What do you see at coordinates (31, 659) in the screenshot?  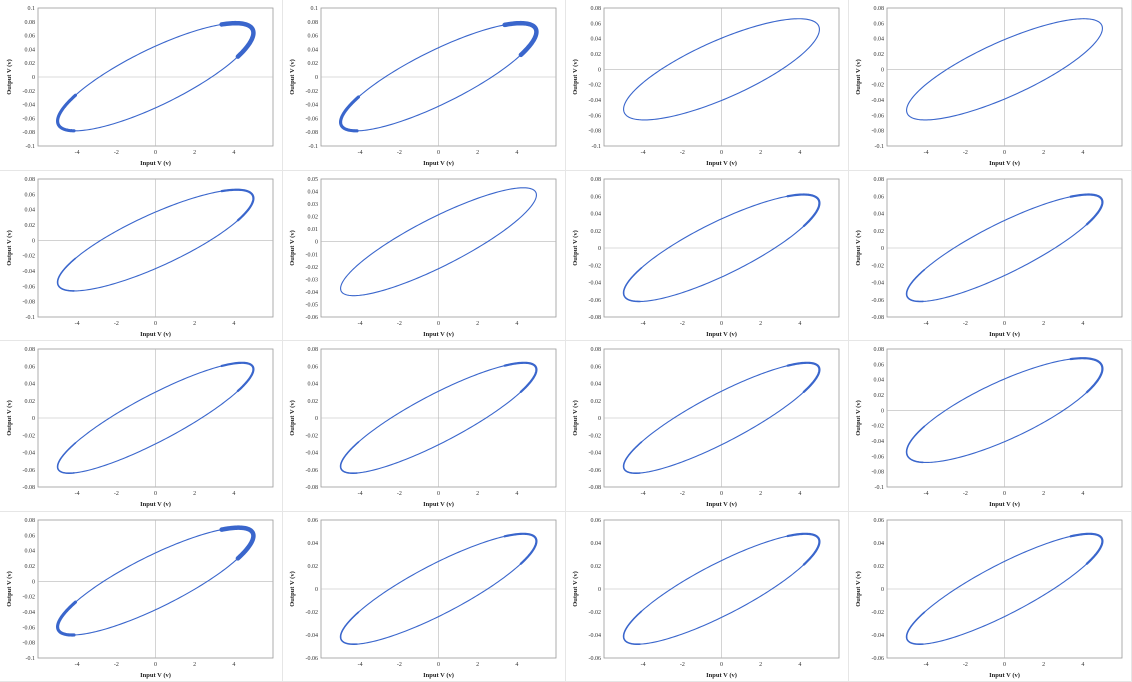 I see `y-tick-label: -0.1` at bounding box center [31, 659].